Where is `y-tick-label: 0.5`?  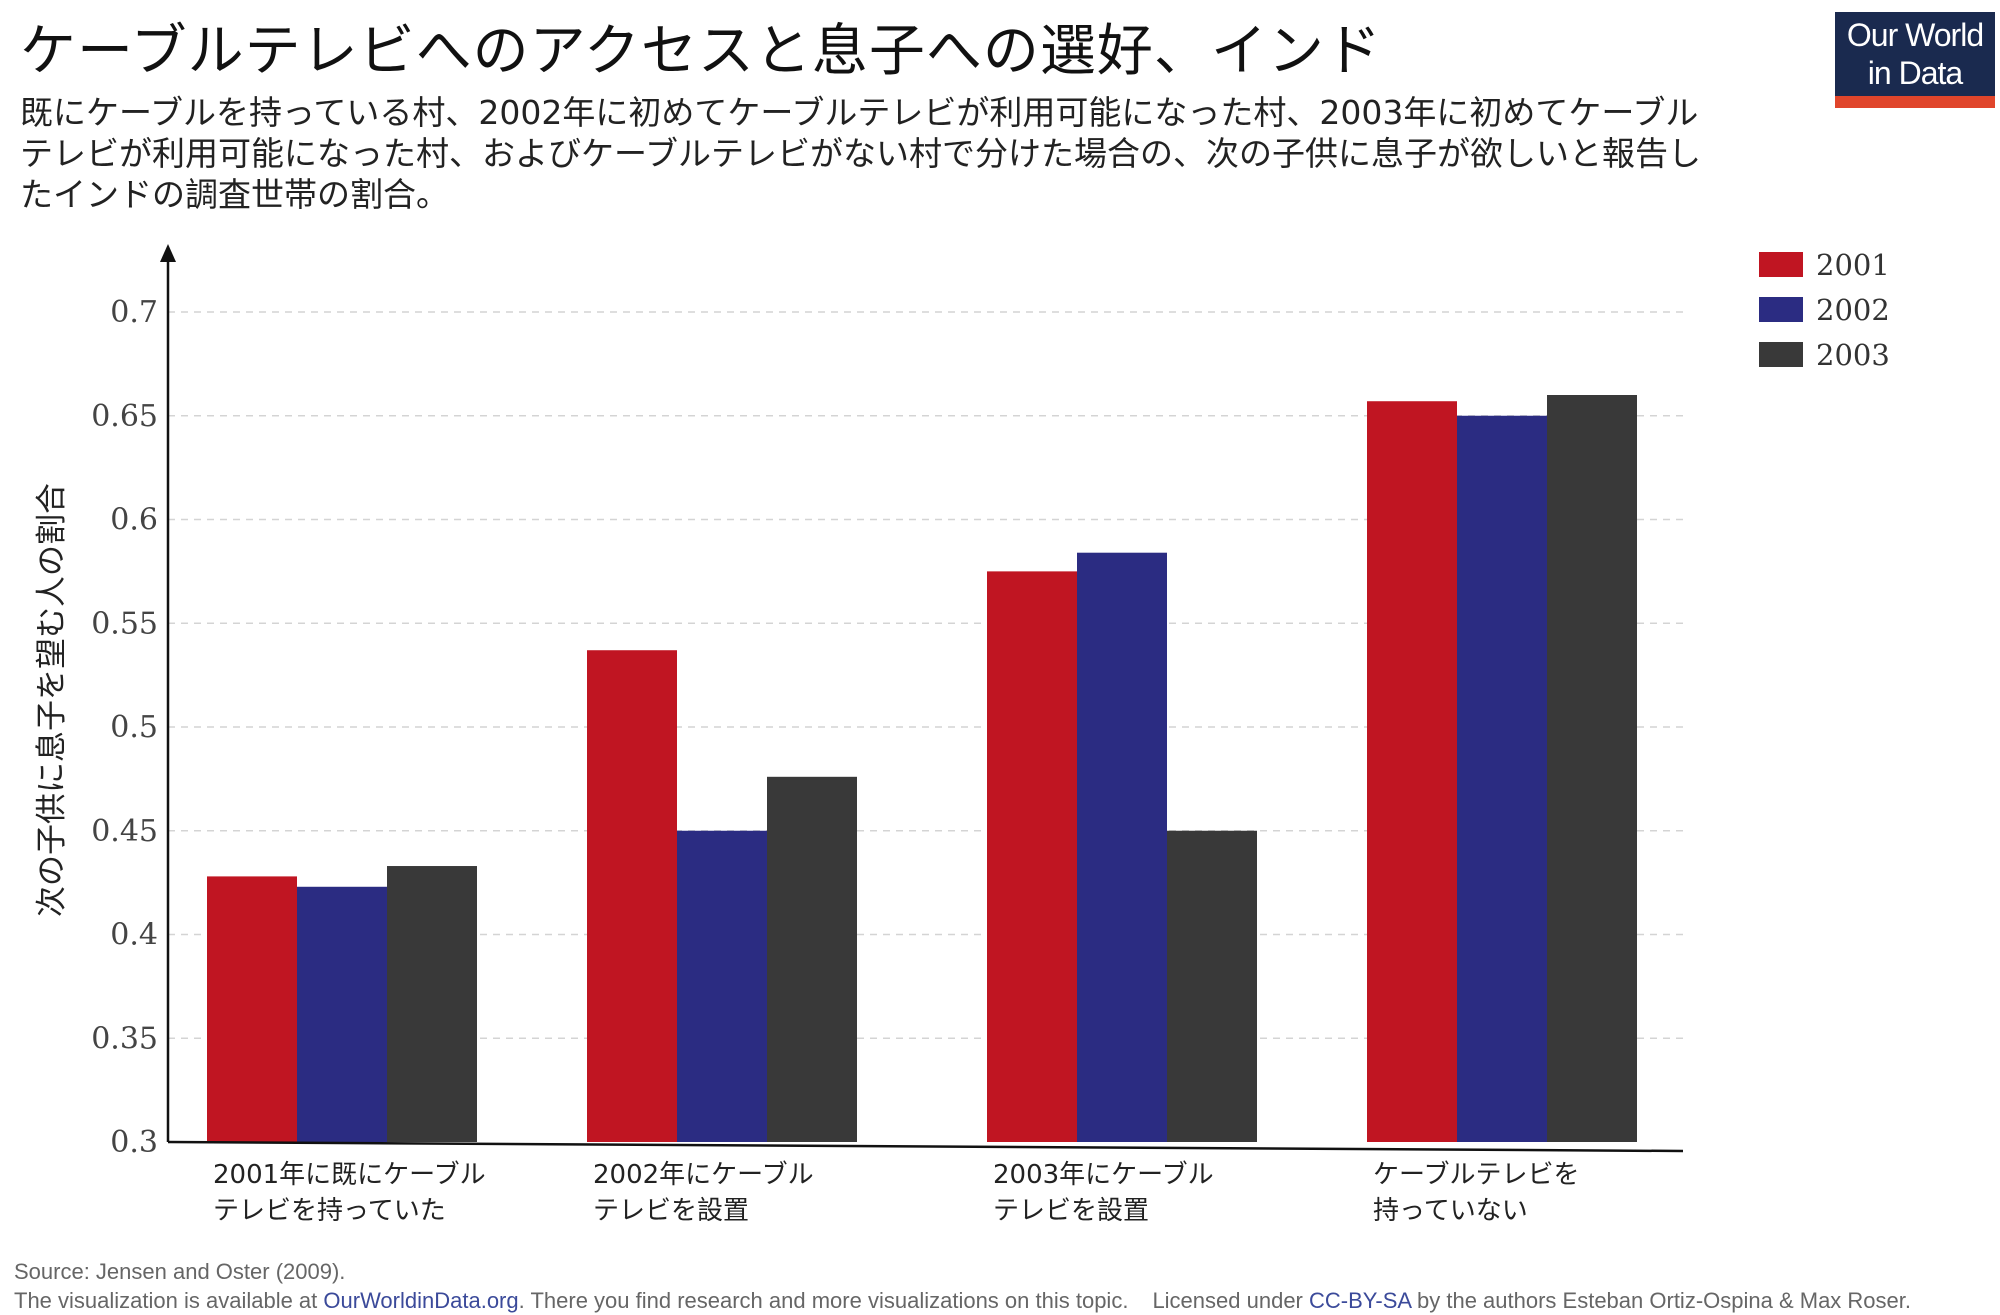
y-tick-label: 0.5 is located at coordinates (134, 727).